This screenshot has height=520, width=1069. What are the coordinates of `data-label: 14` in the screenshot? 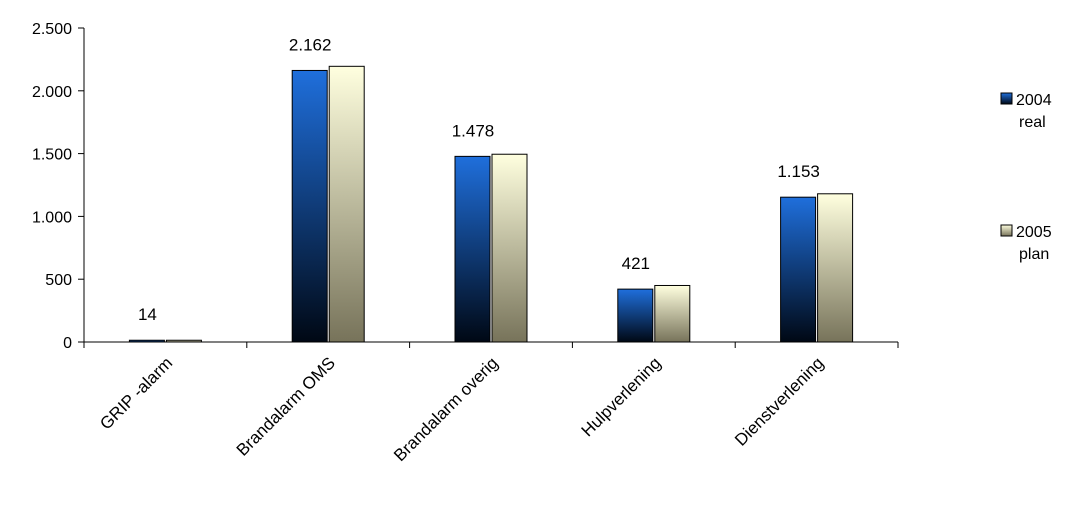 It's located at (147, 314).